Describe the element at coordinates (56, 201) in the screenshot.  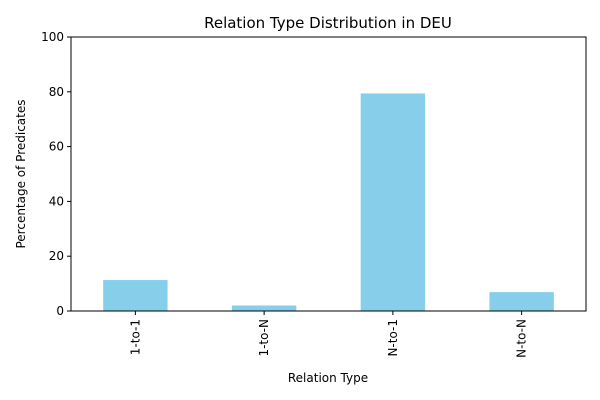
I see `y-tick-label: 40` at that location.